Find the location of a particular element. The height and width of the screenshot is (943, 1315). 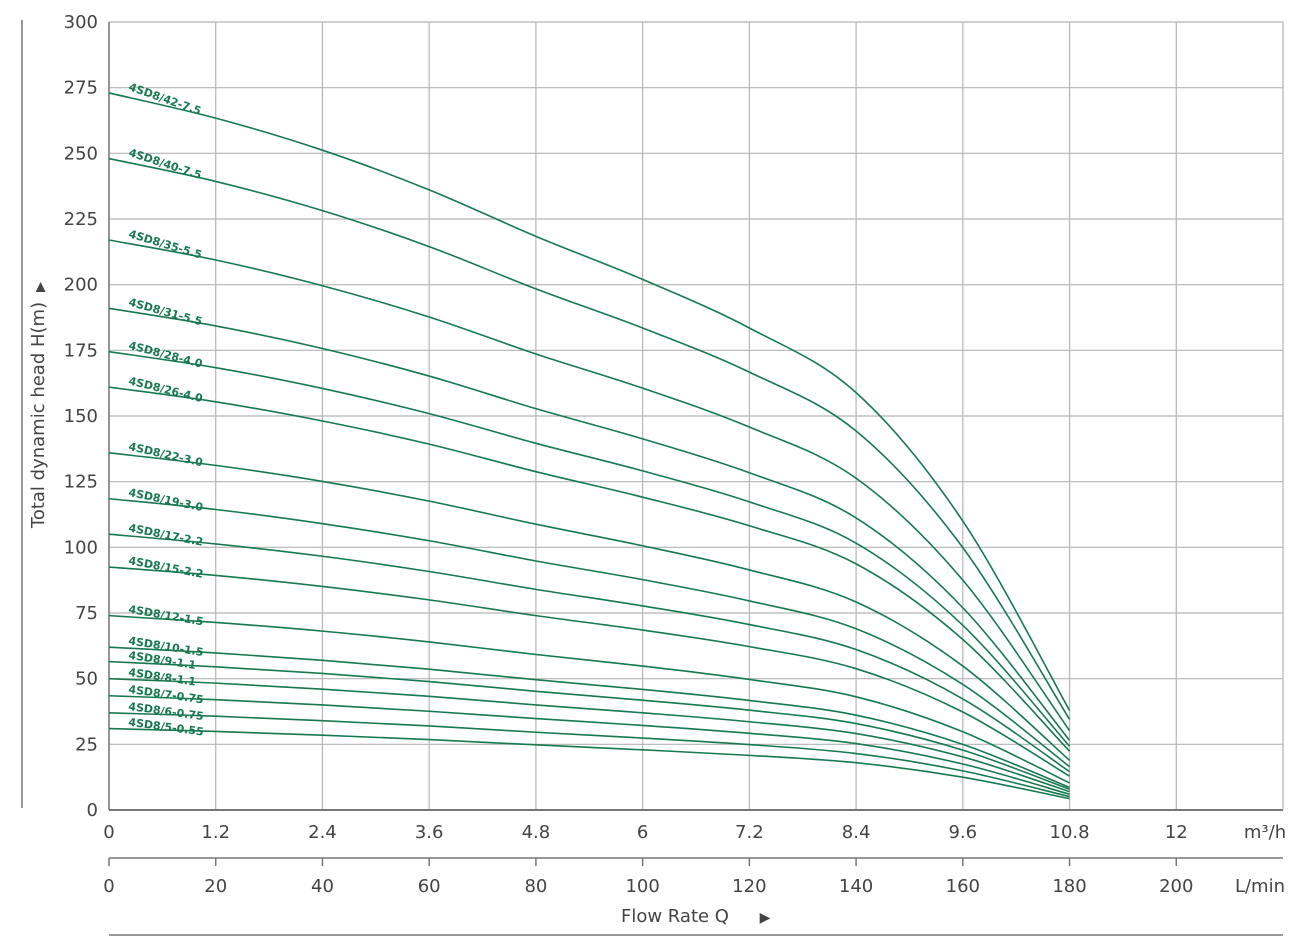

x2-tick-label: 40 is located at coordinates (322, 886).